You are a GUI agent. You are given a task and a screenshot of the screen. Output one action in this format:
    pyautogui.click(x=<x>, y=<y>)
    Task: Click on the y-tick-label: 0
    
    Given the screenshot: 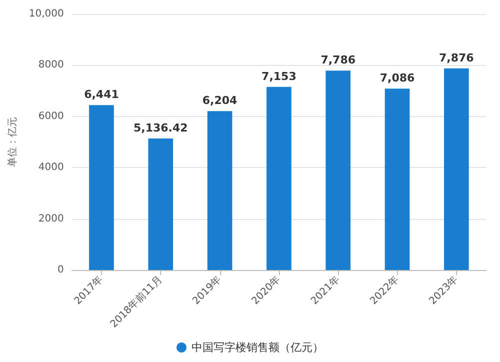 What is the action you would take?
    pyautogui.click(x=61, y=270)
    